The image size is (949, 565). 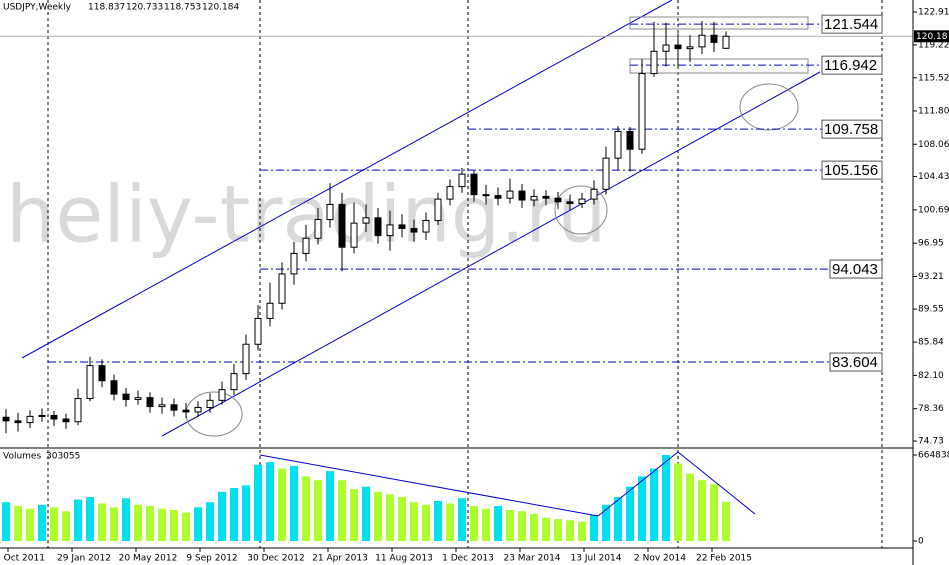 I want to click on header-low: 118.753, so click(x=182, y=8).